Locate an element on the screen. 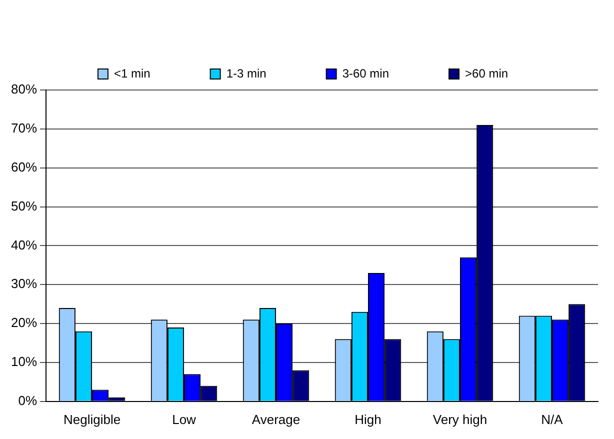 This screenshot has height=439, width=614. x-tick-label: Low is located at coordinates (184, 419).